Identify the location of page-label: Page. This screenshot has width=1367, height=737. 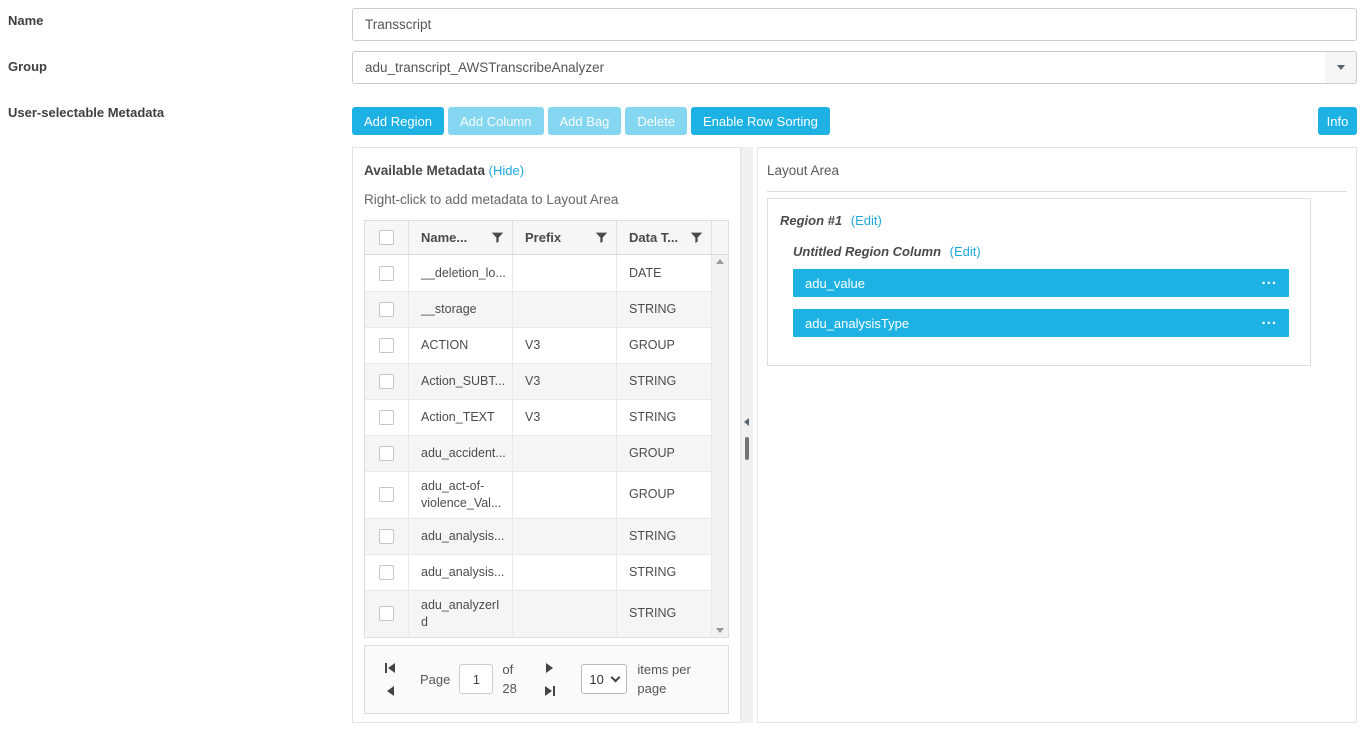
(435, 679).